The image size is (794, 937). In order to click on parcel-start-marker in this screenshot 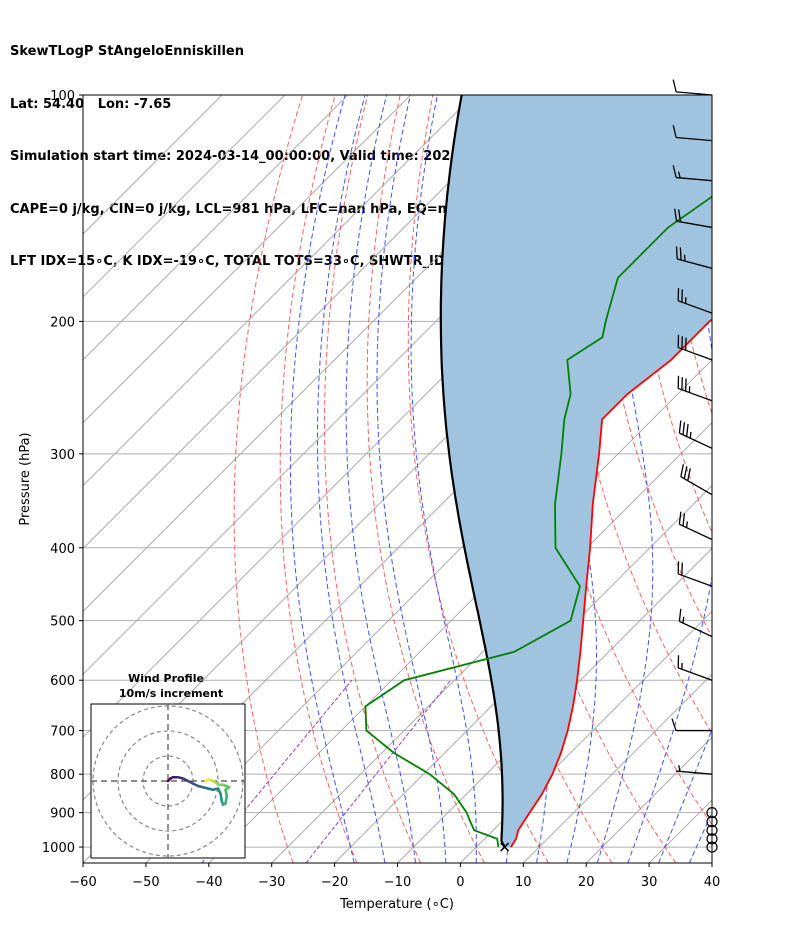, I will do `click(505, 847)`.